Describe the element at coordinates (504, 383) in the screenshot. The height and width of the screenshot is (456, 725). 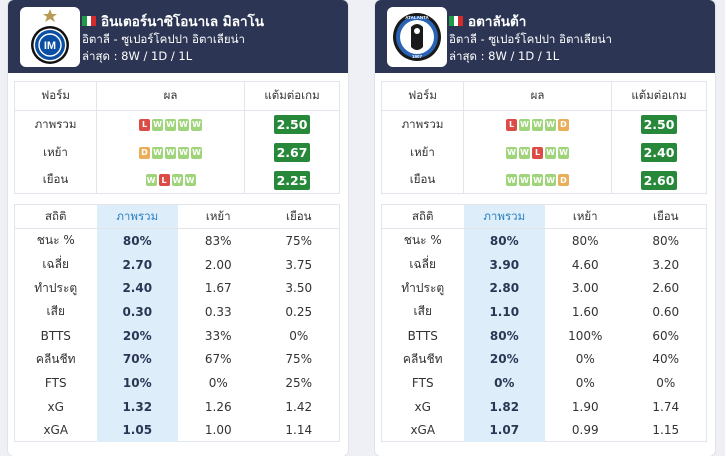
I see `stat-overall: 0%` at that location.